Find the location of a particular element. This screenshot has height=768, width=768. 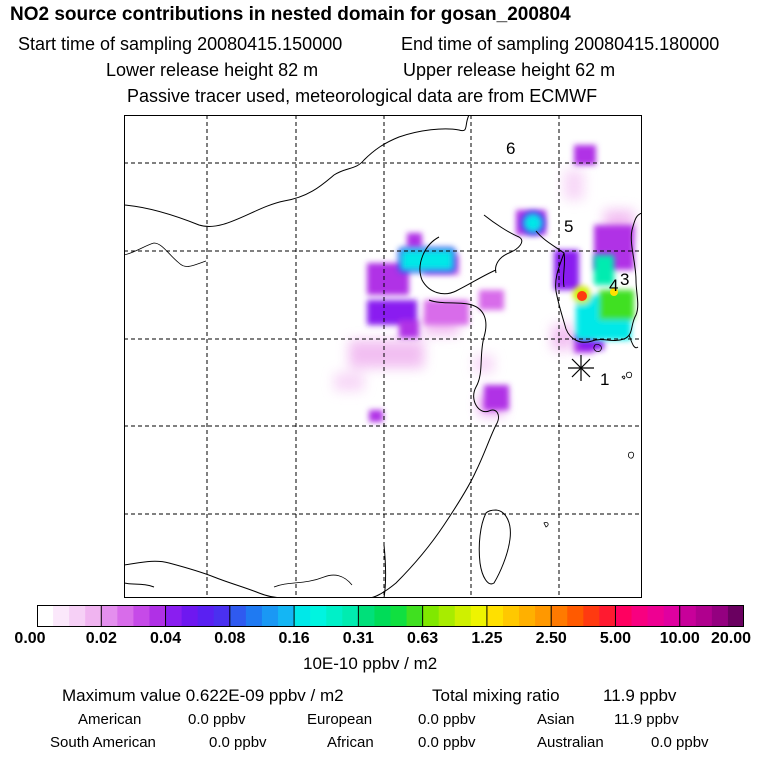

colorbar-tick-label: 0.00 is located at coordinates (30, 638).